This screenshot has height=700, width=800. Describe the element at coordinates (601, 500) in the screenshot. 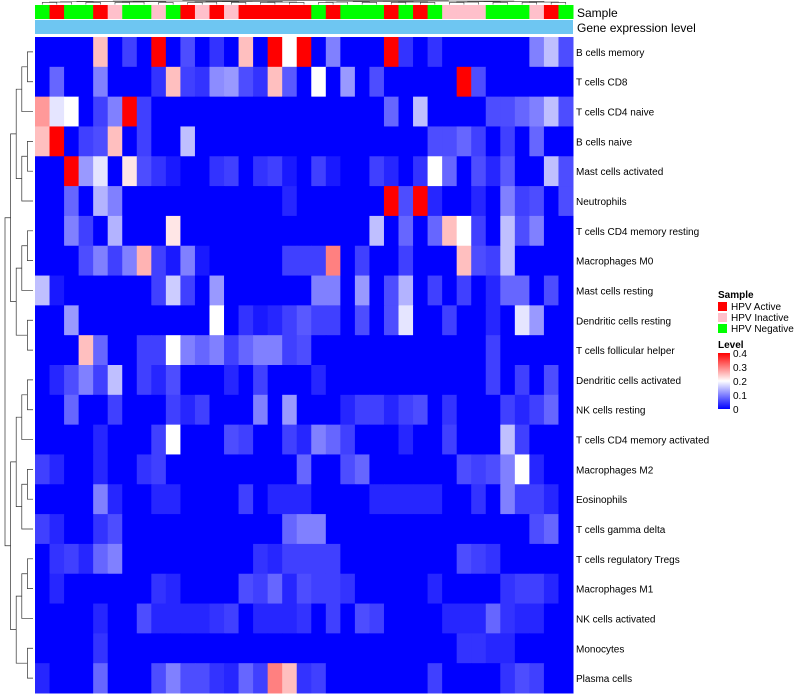

I see `row-label: Eosinophils` at that location.